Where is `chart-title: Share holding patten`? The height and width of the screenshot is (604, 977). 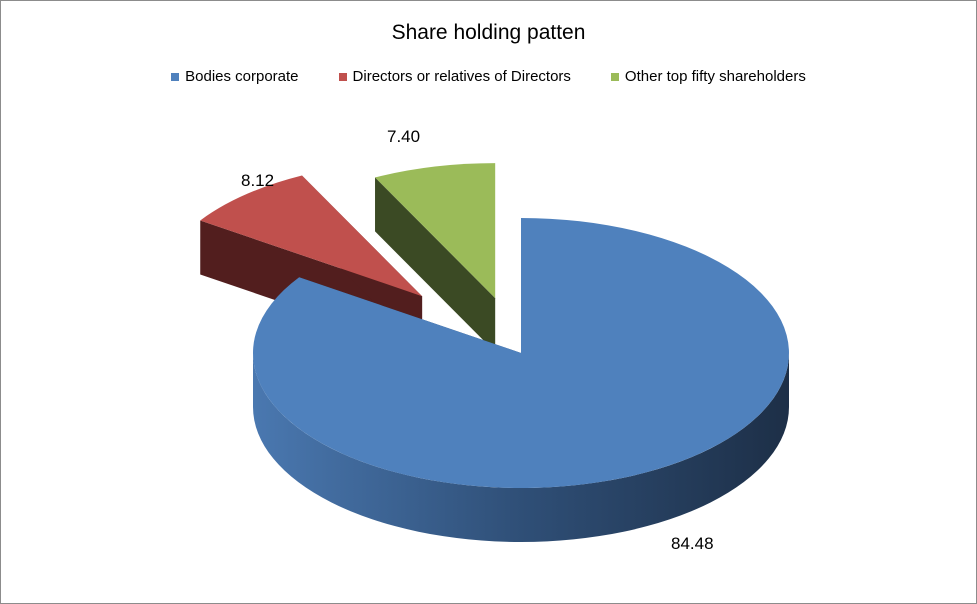
chart-title: Share holding patten is located at coordinates (488, 32).